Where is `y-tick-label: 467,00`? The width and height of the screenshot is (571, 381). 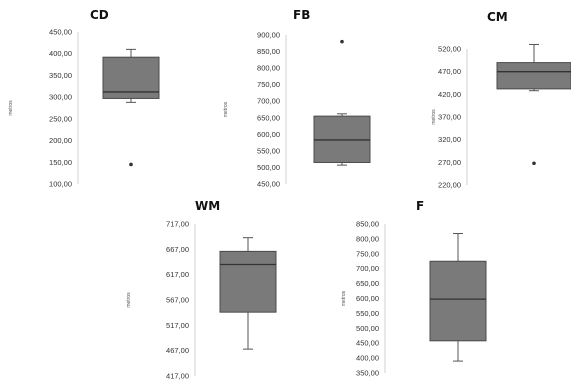 y-tick-label: 467,00 is located at coordinates (177, 350).